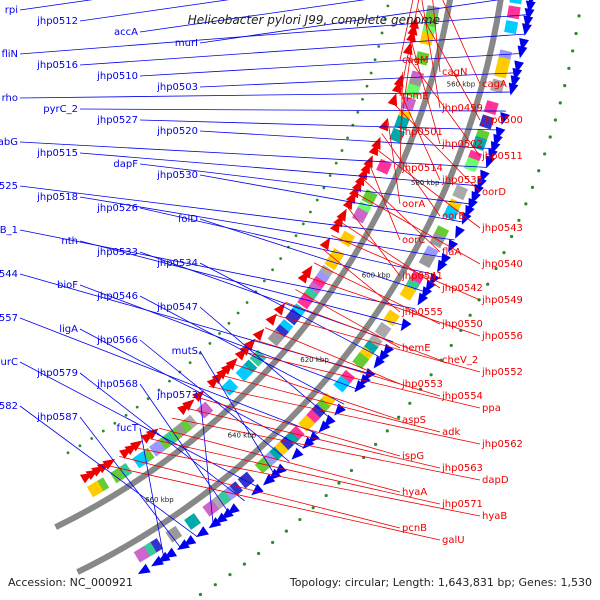  What do you see at coordinates (57, 65) in the screenshot?
I see `forward-gene-label: jhp0516` at bounding box center [57, 65].